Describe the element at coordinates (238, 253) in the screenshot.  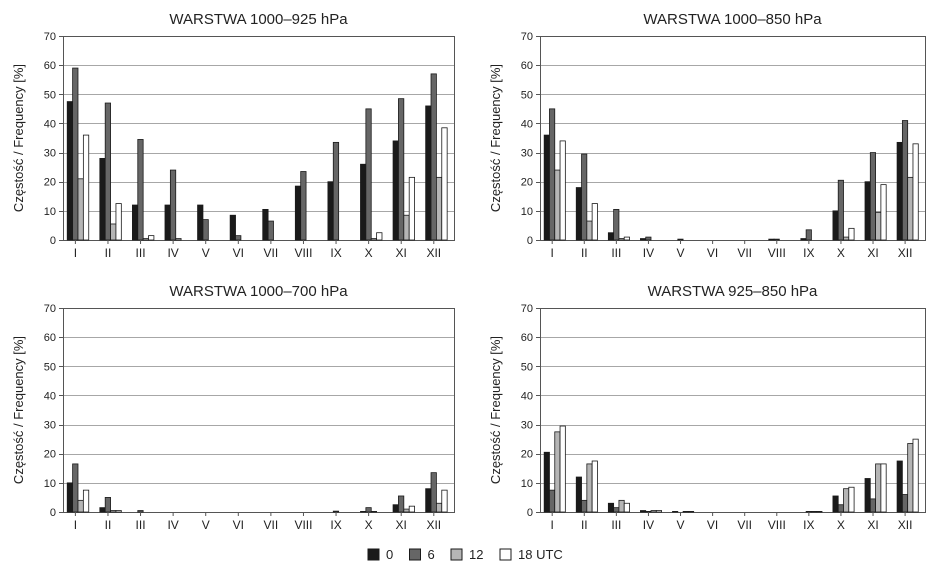
I see `x-tick-label: VI` at that location.